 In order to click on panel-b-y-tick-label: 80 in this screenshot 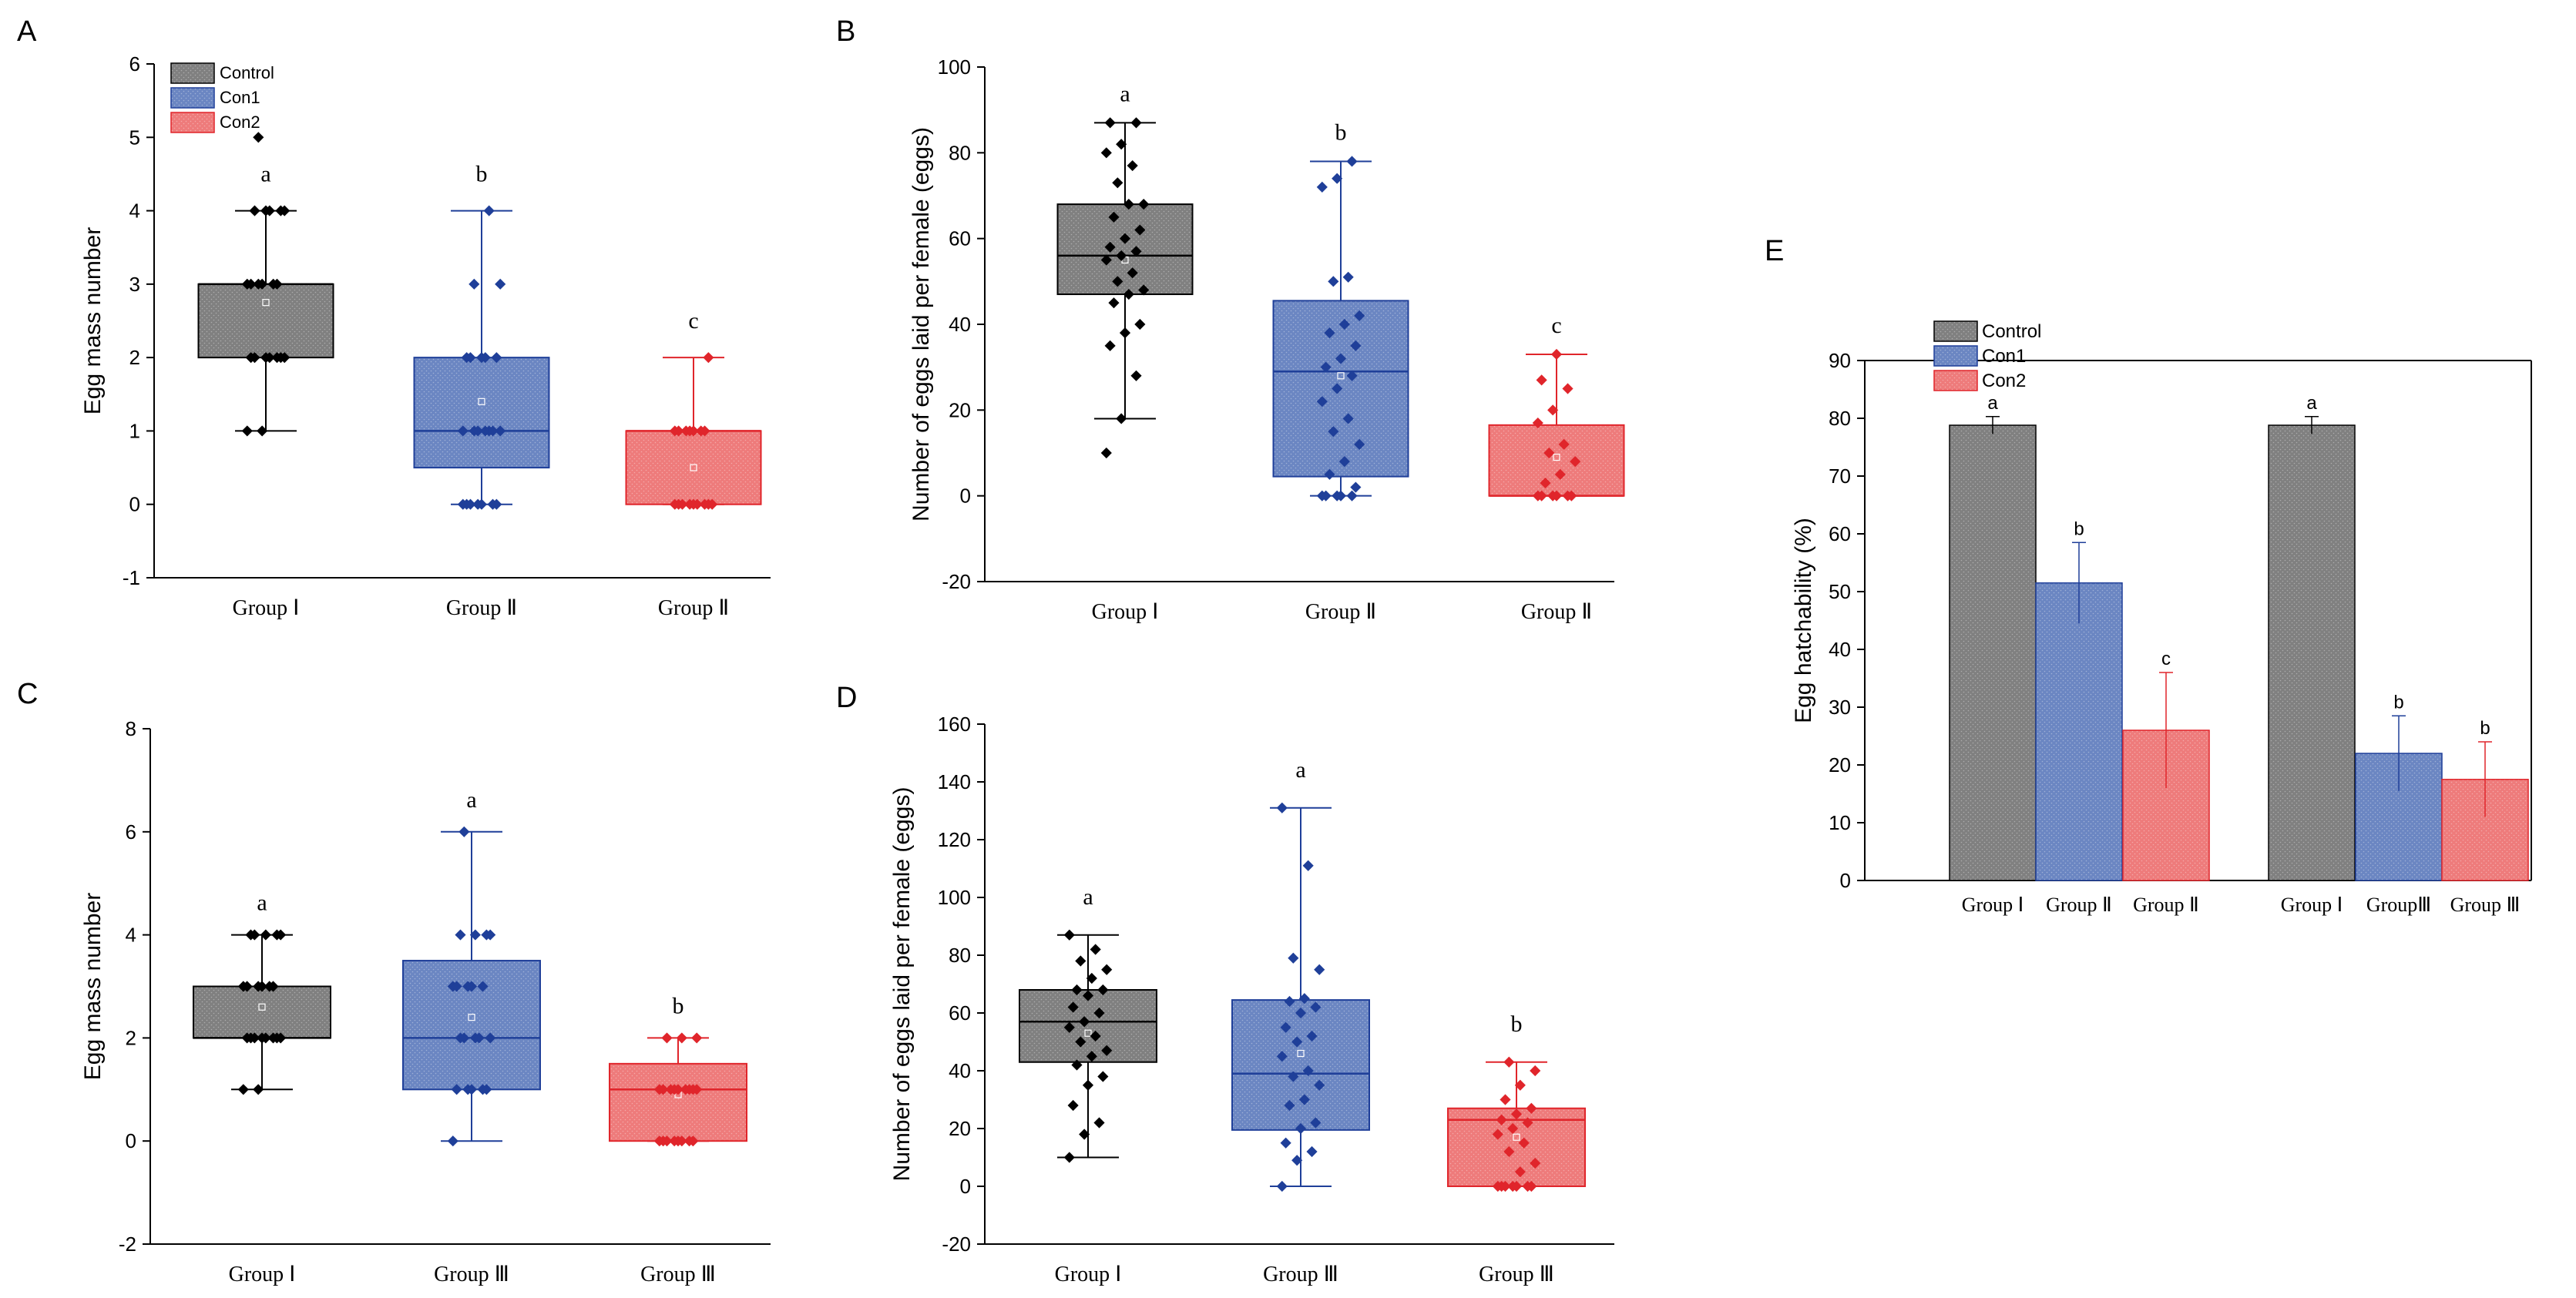, I will do `click(960, 152)`.